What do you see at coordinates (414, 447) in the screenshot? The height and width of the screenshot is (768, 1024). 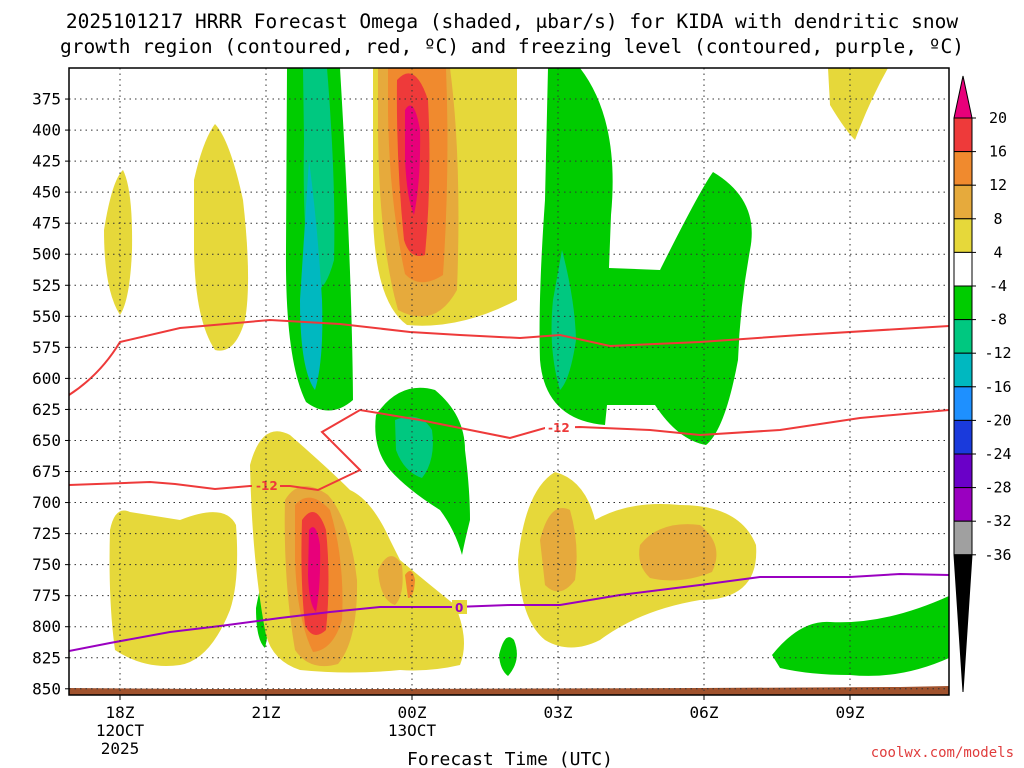 I see `omega-teal-core-00z` at bounding box center [414, 447].